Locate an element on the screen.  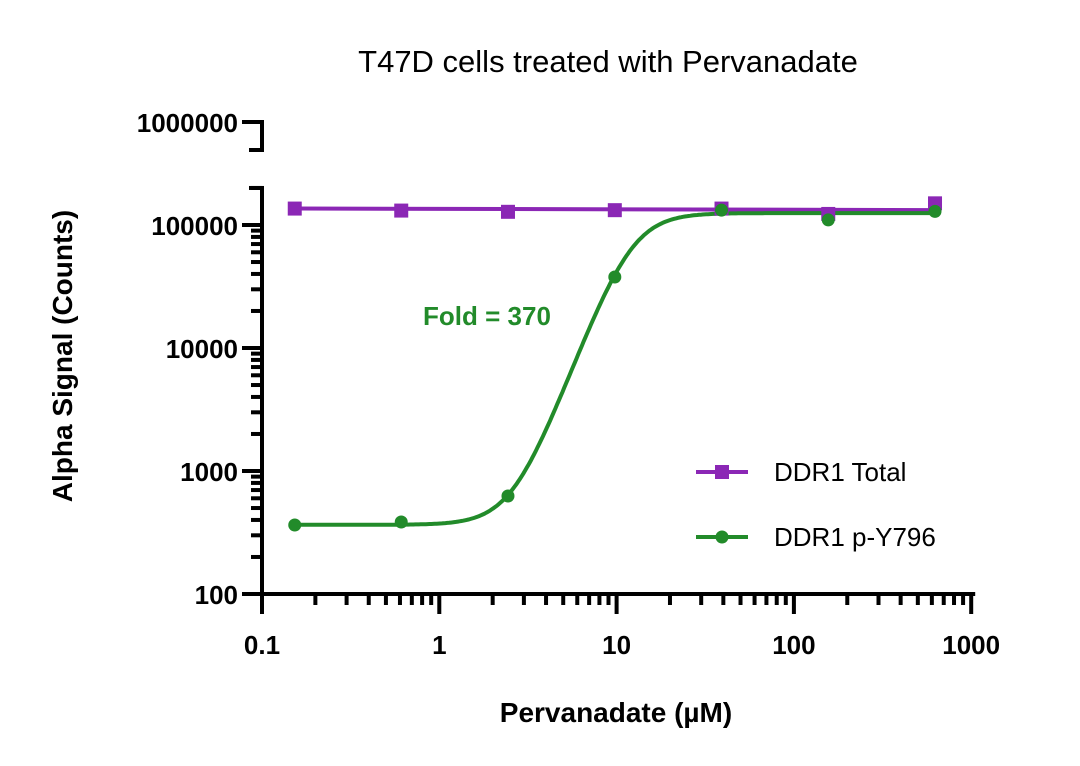
legend-label: DDR1 p-Y796 is located at coordinates (855, 537).